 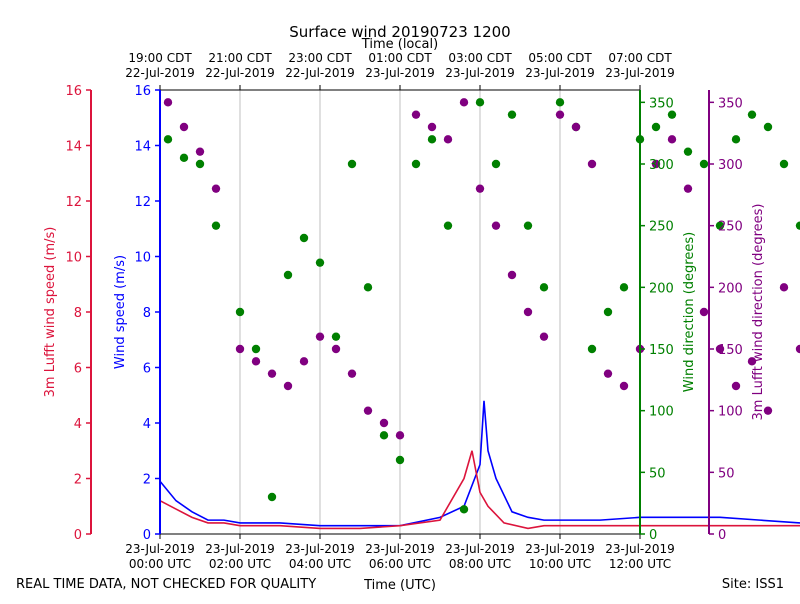 What do you see at coordinates (78, 424) in the screenshot?
I see `lufft-speed-axis-tick-label: 4` at bounding box center [78, 424].